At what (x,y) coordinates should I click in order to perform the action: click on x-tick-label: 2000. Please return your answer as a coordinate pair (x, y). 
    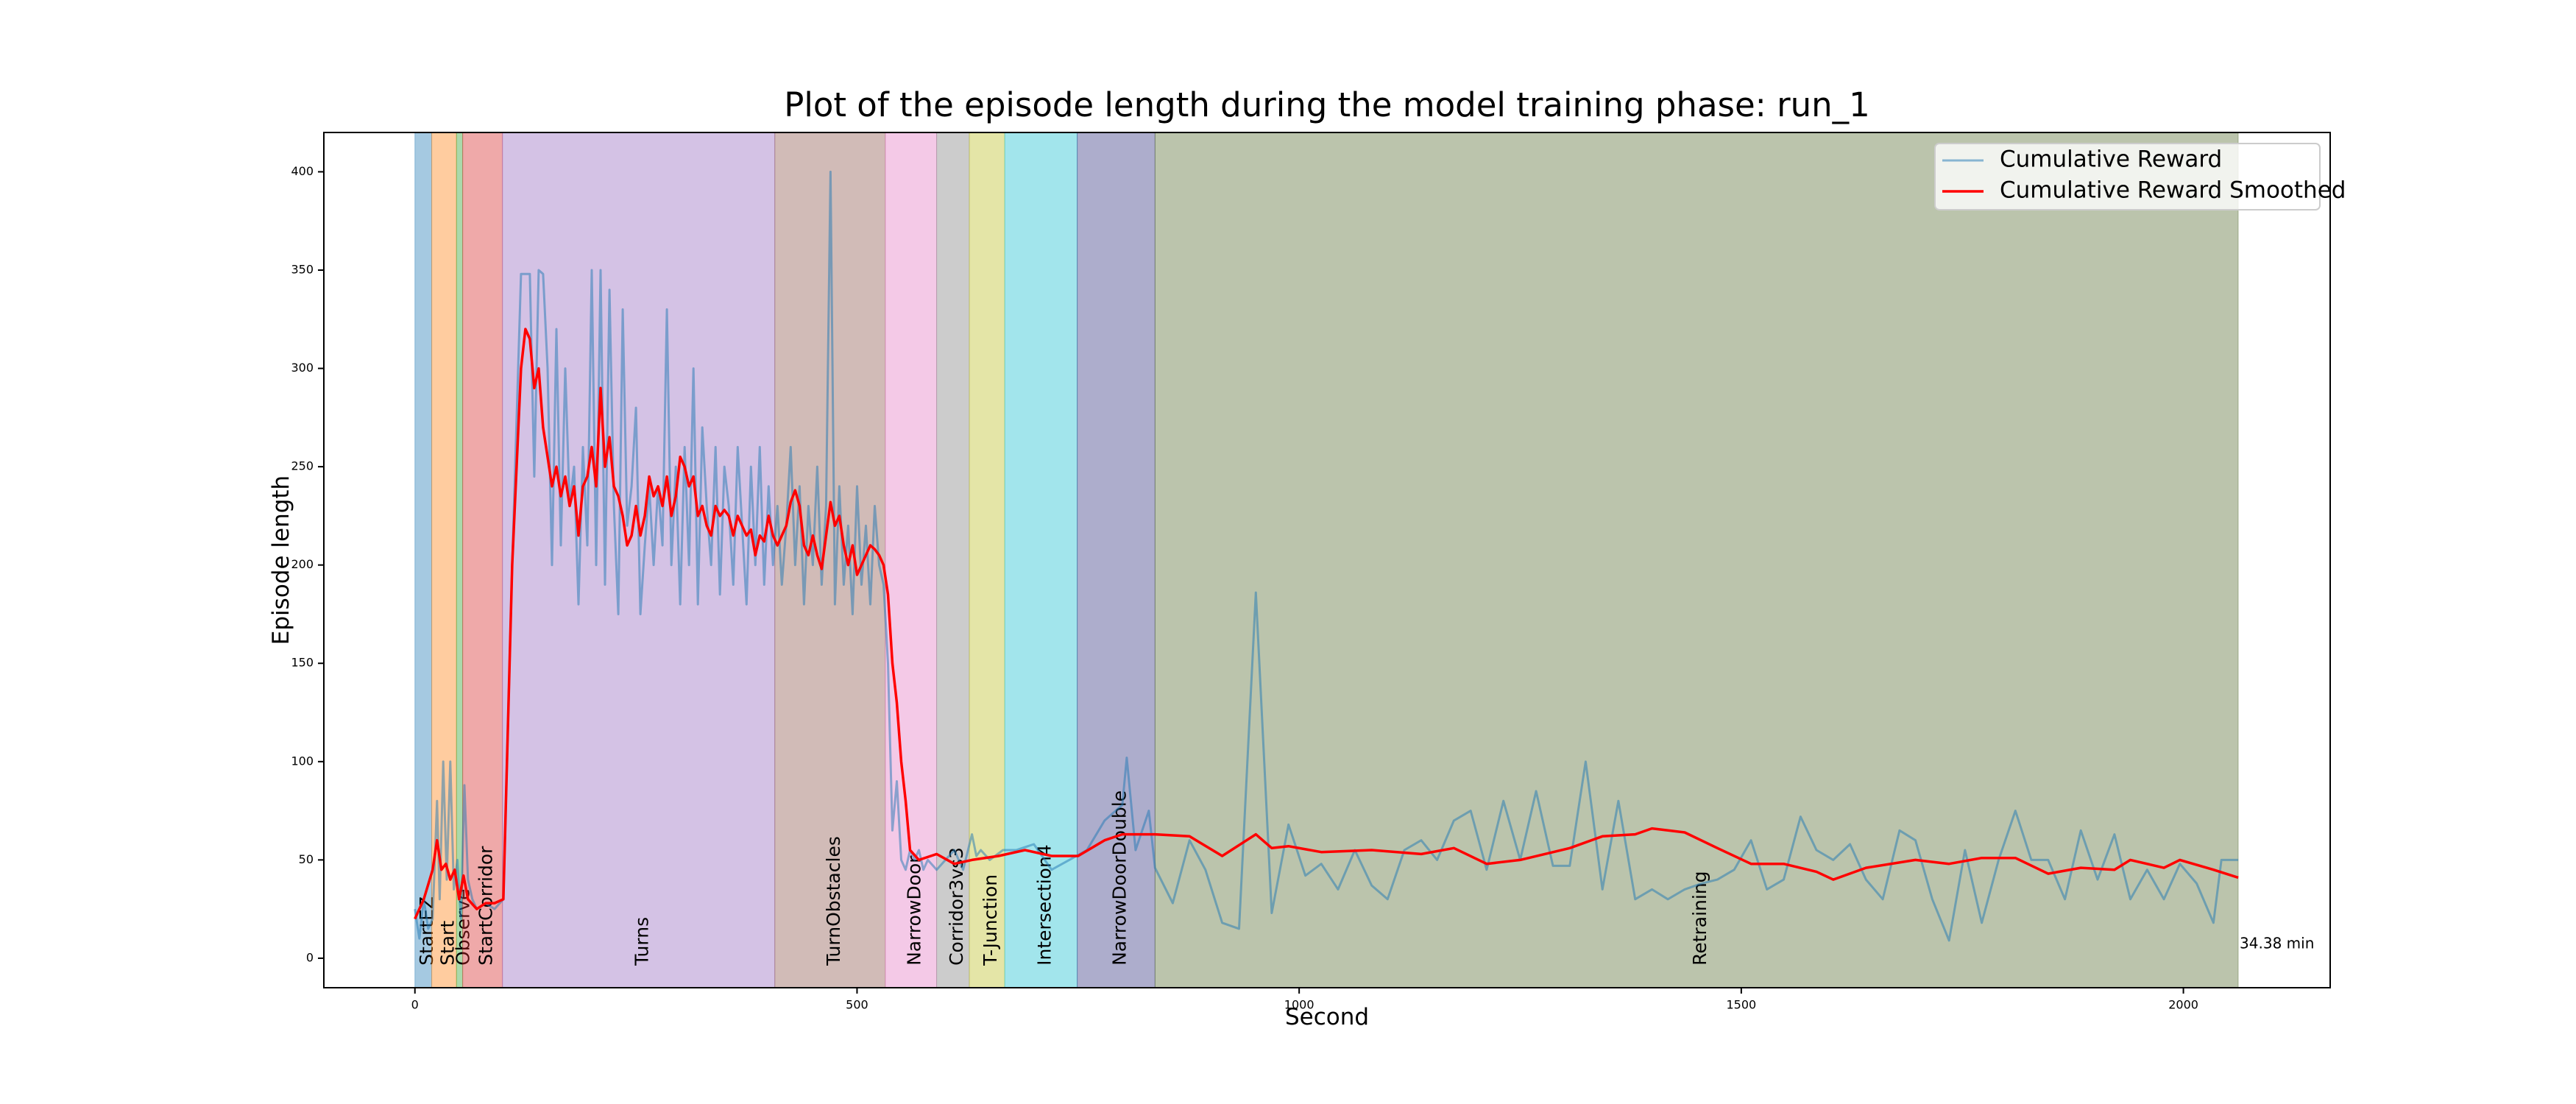
    Looking at the image, I should click on (2183, 1005).